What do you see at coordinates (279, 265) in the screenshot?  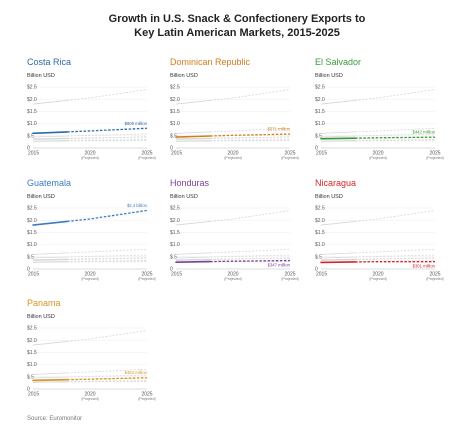 I see `end-value-label: $347 million` at bounding box center [279, 265].